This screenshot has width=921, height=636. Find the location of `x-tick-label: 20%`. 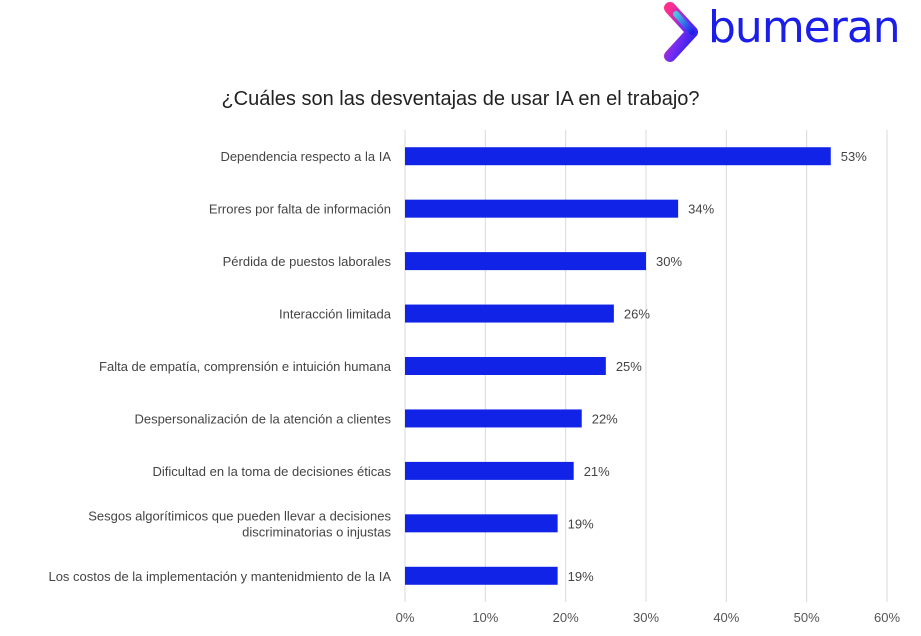

x-tick-label: 20% is located at coordinates (566, 617).